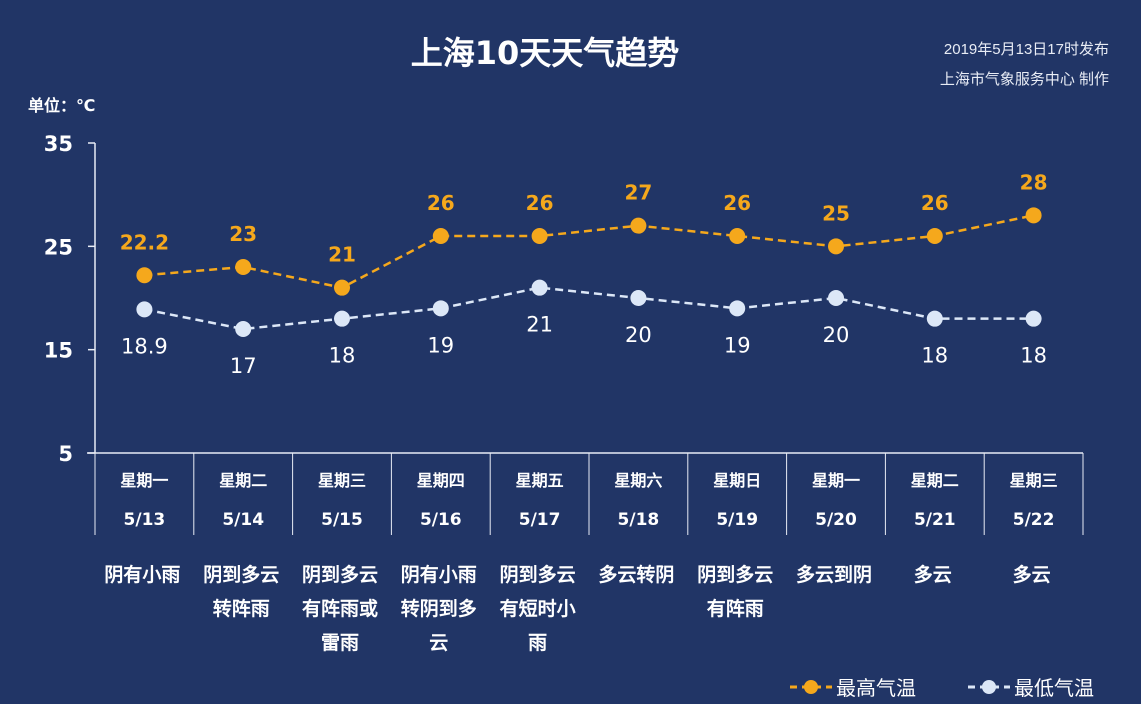 The width and height of the screenshot is (1141, 704). I want to click on legend-label-high: 最高气温, so click(876, 688).